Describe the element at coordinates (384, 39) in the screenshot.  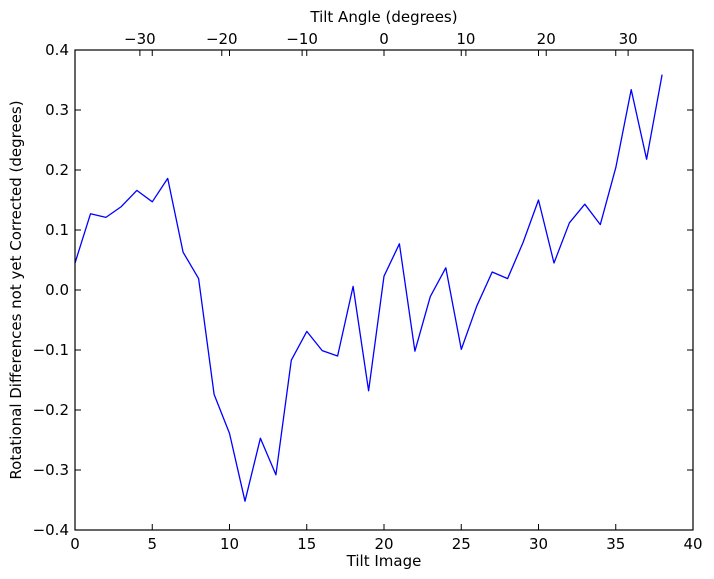
I see `top-tick-label: 0` at that location.